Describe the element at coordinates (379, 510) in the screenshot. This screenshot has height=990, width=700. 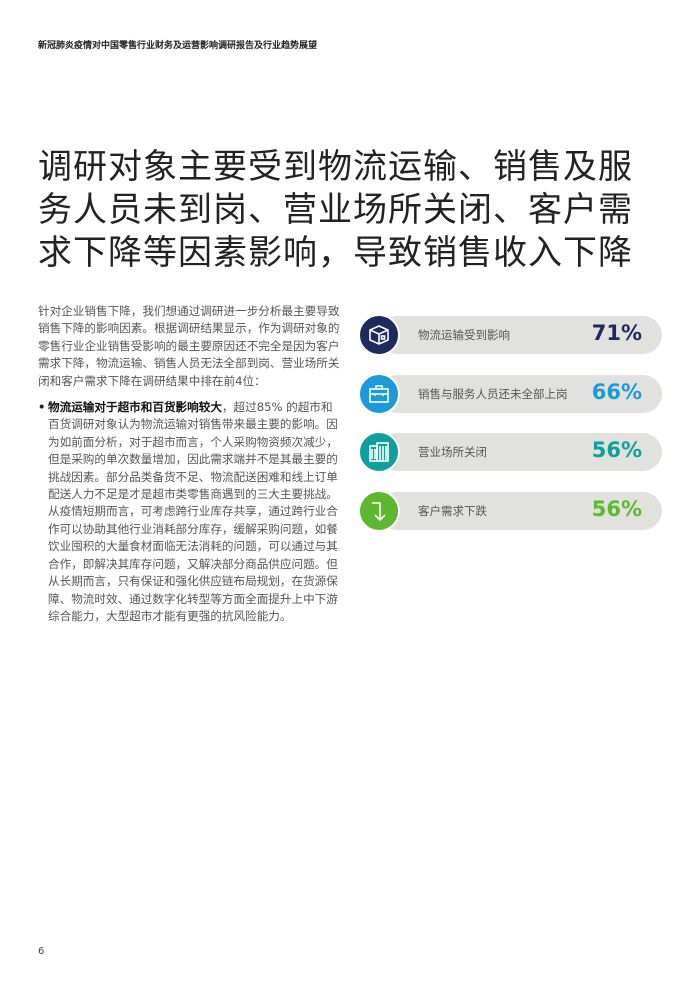
I see `arrow-down-icon` at that location.